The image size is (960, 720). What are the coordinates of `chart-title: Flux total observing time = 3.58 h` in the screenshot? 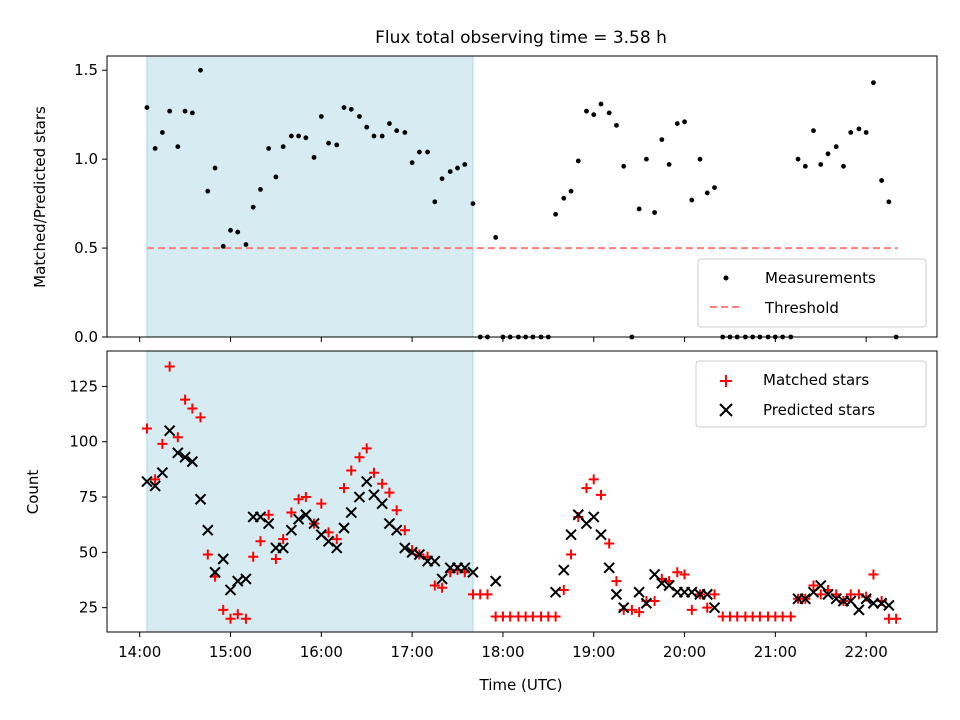 It's located at (521, 38).